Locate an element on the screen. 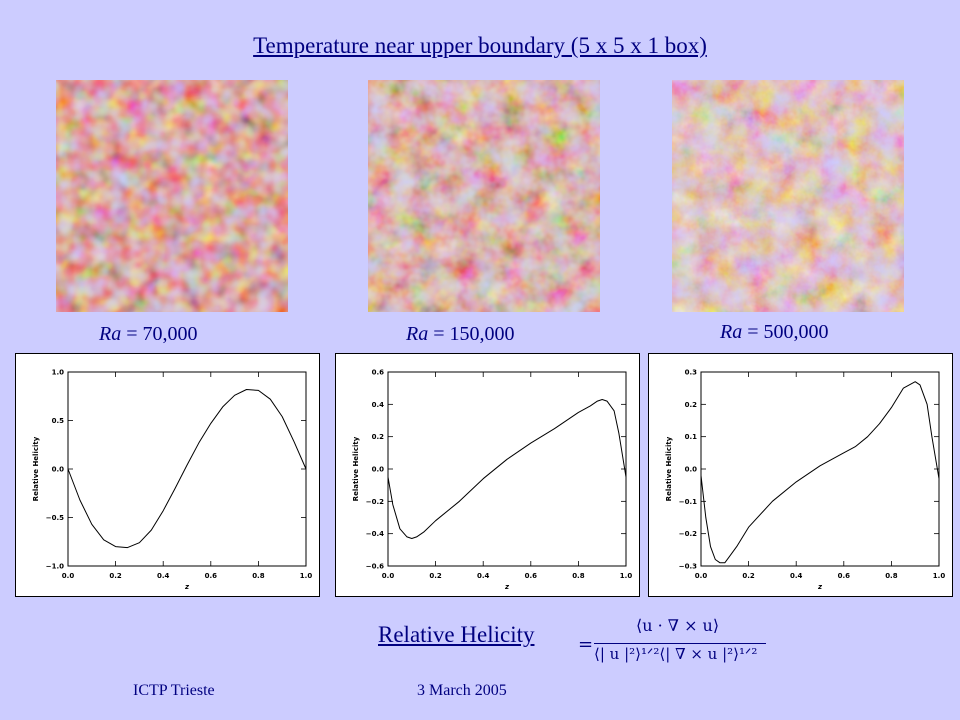  y-tick-label: 1.0 is located at coordinates (58, 373).